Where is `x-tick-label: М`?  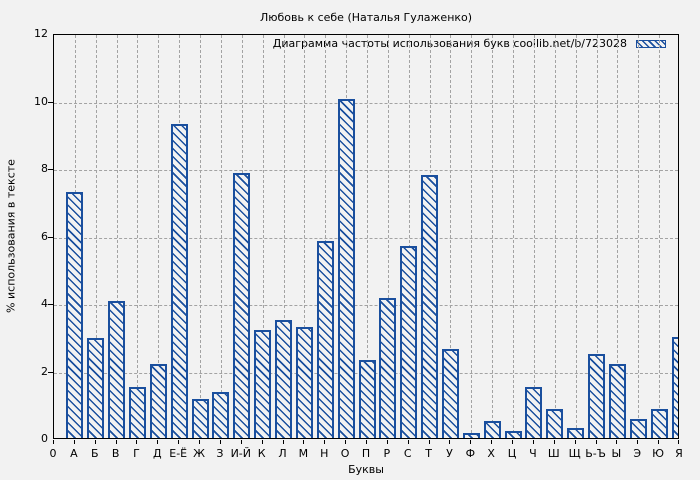
x-tick-label: М is located at coordinates (303, 453).